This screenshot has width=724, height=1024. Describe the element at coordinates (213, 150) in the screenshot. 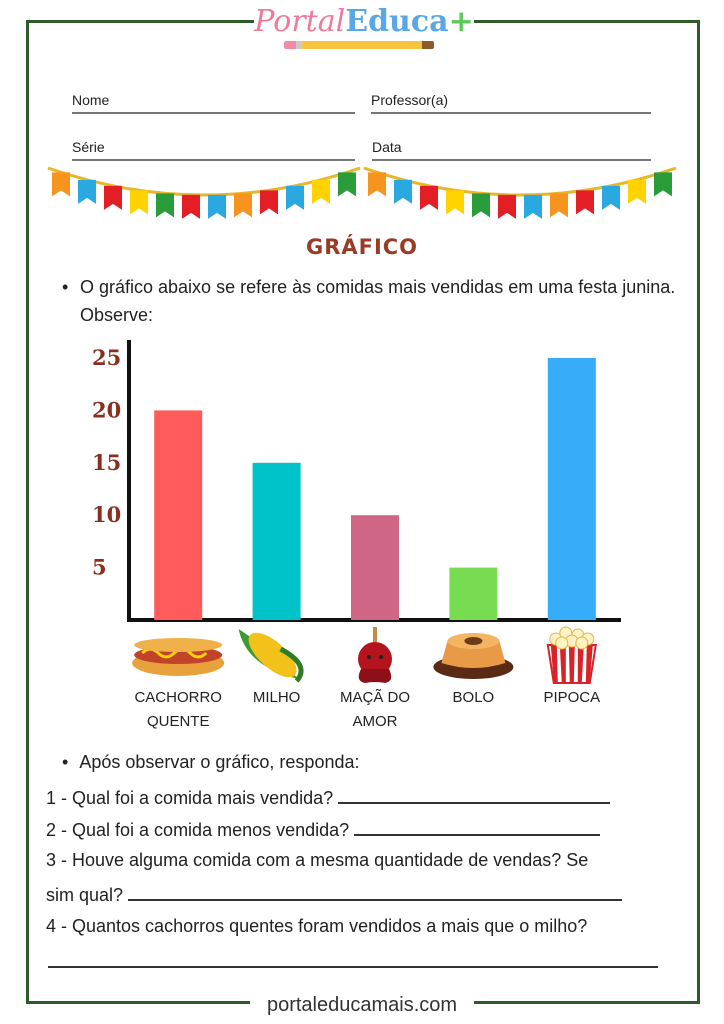

I see `grade-field: Série` at that location.